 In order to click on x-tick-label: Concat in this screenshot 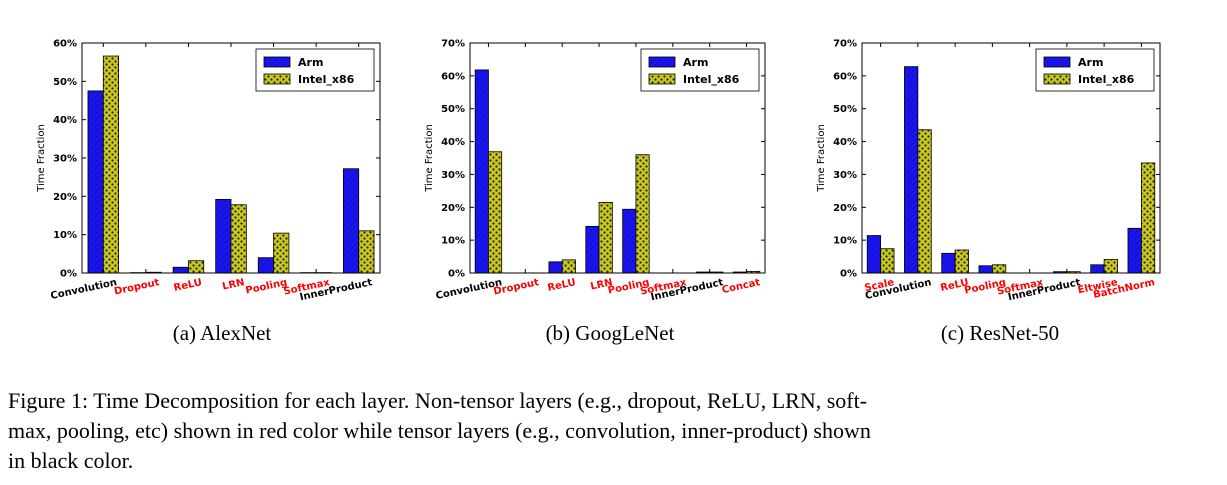, I will do `click(741, 286)`.